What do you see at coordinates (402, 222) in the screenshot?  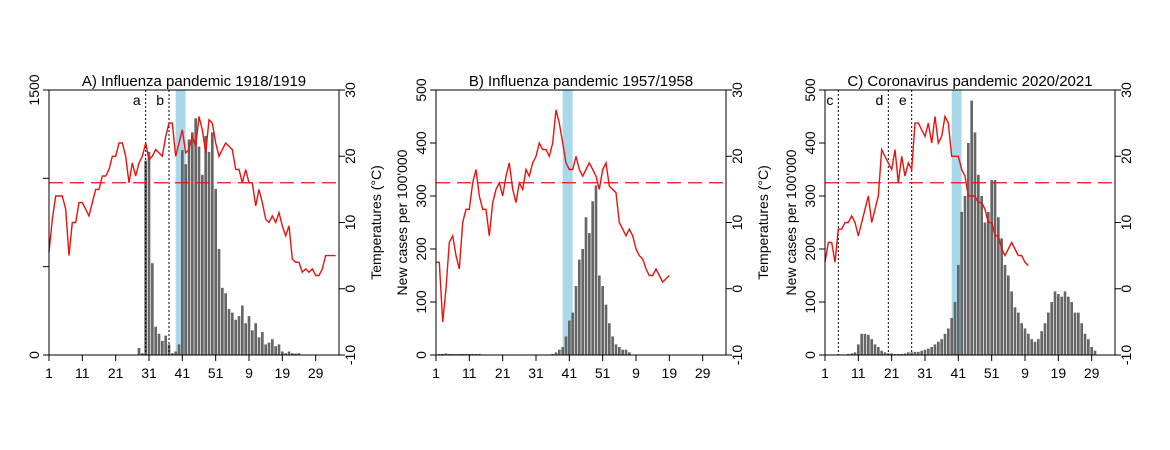 I see `panel-b-ylabel-left: New cases per 100'000` at bounding box center [402, 222].